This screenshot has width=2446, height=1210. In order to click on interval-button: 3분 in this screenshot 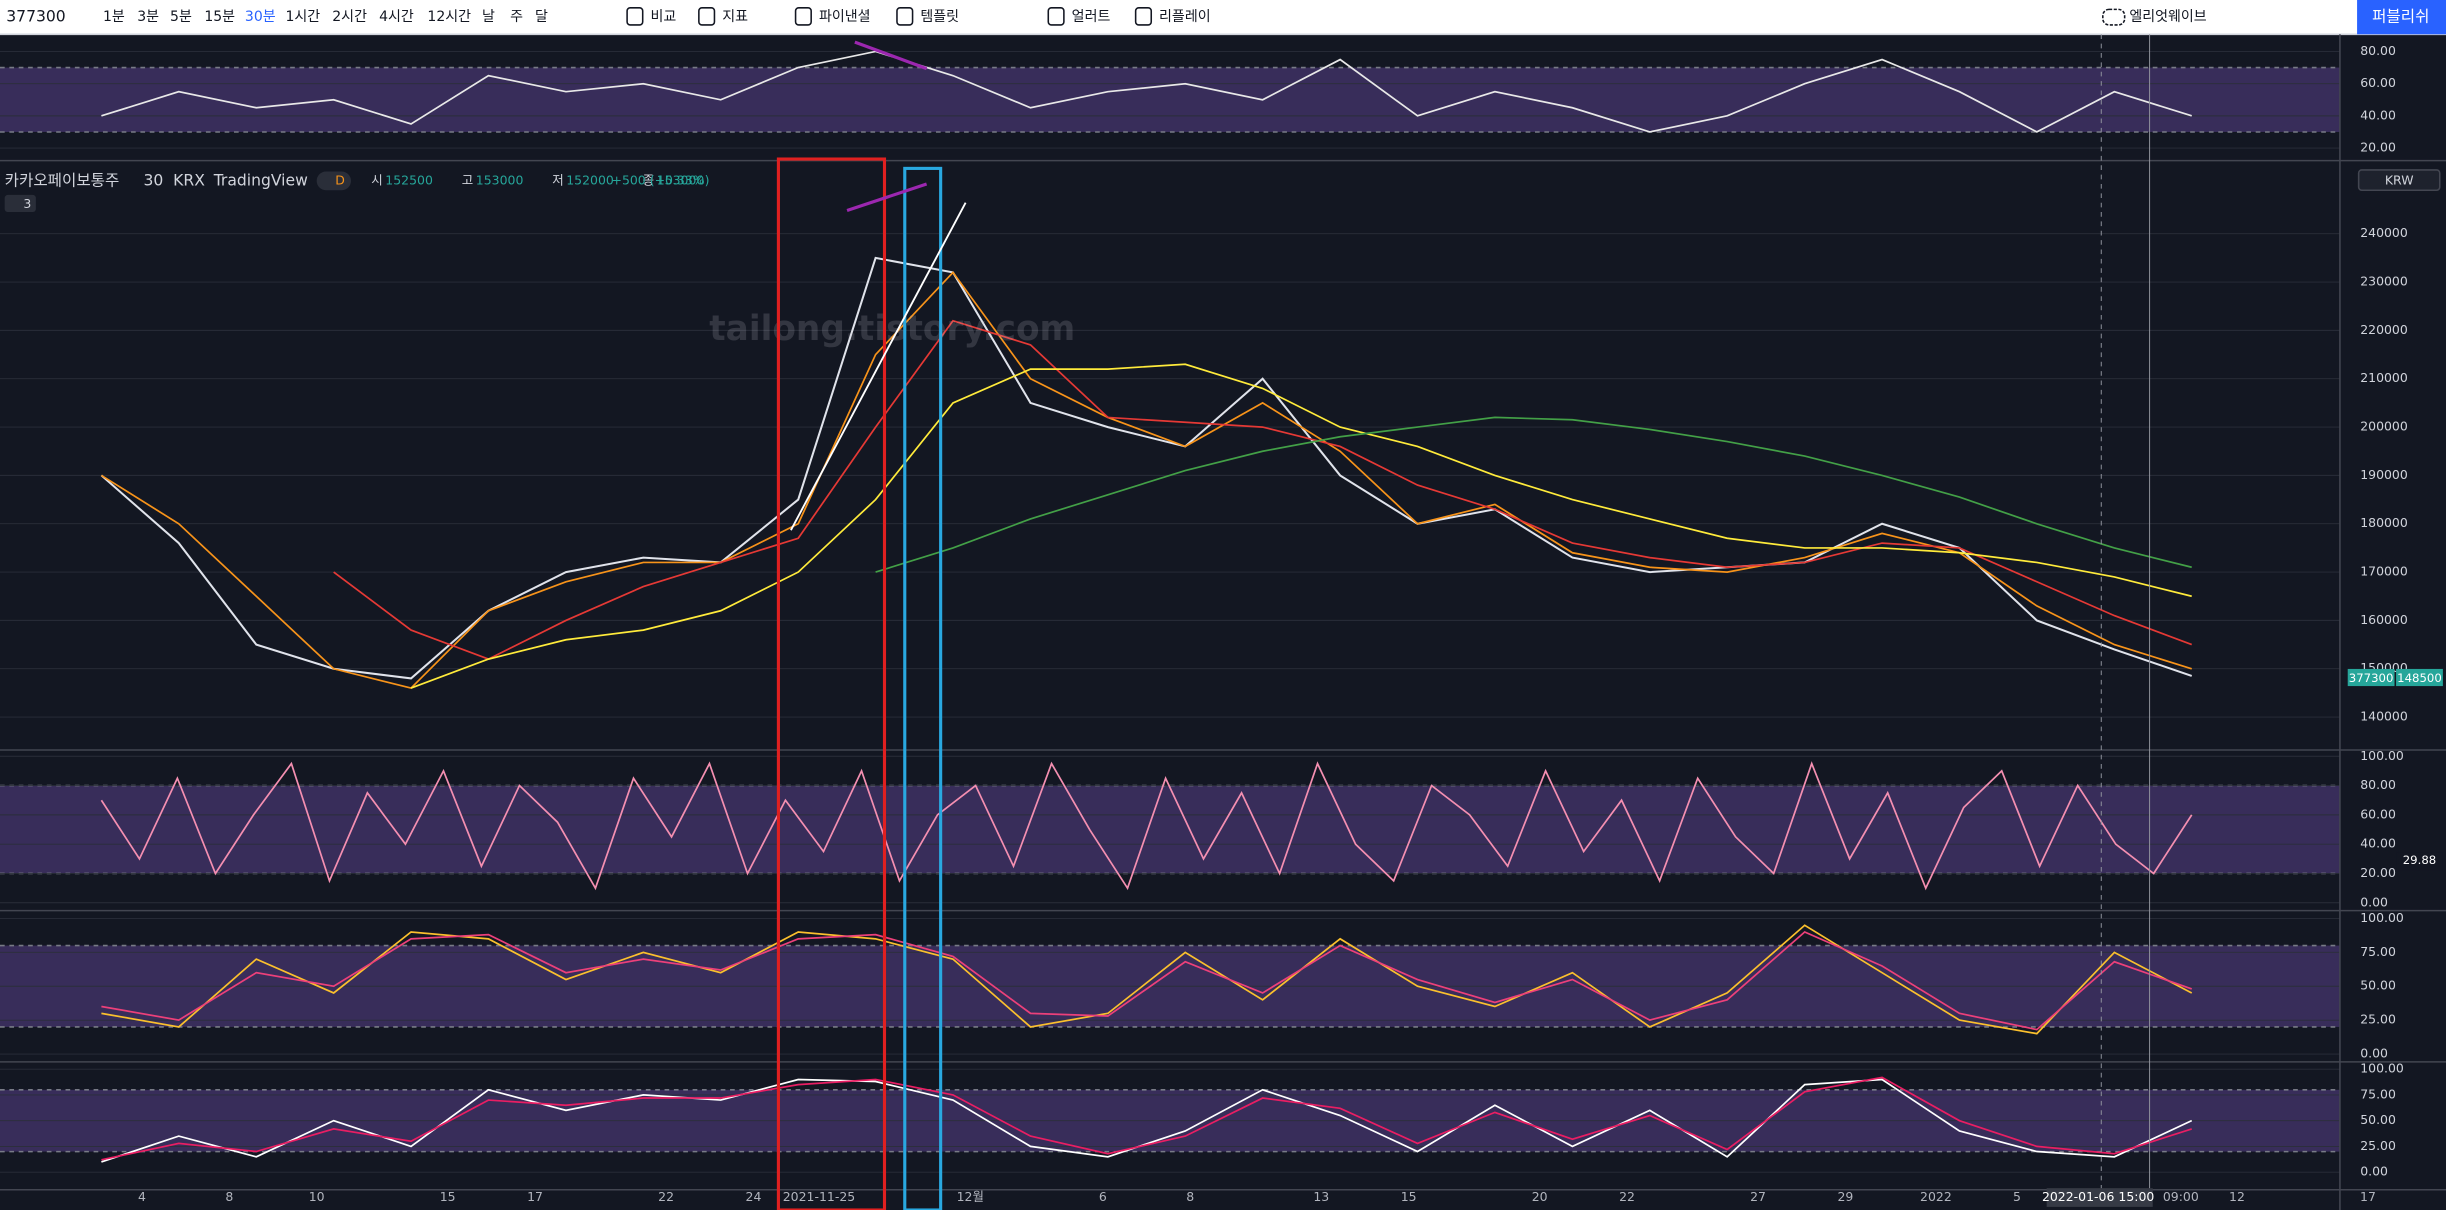, I will do `click(148, 17)`.